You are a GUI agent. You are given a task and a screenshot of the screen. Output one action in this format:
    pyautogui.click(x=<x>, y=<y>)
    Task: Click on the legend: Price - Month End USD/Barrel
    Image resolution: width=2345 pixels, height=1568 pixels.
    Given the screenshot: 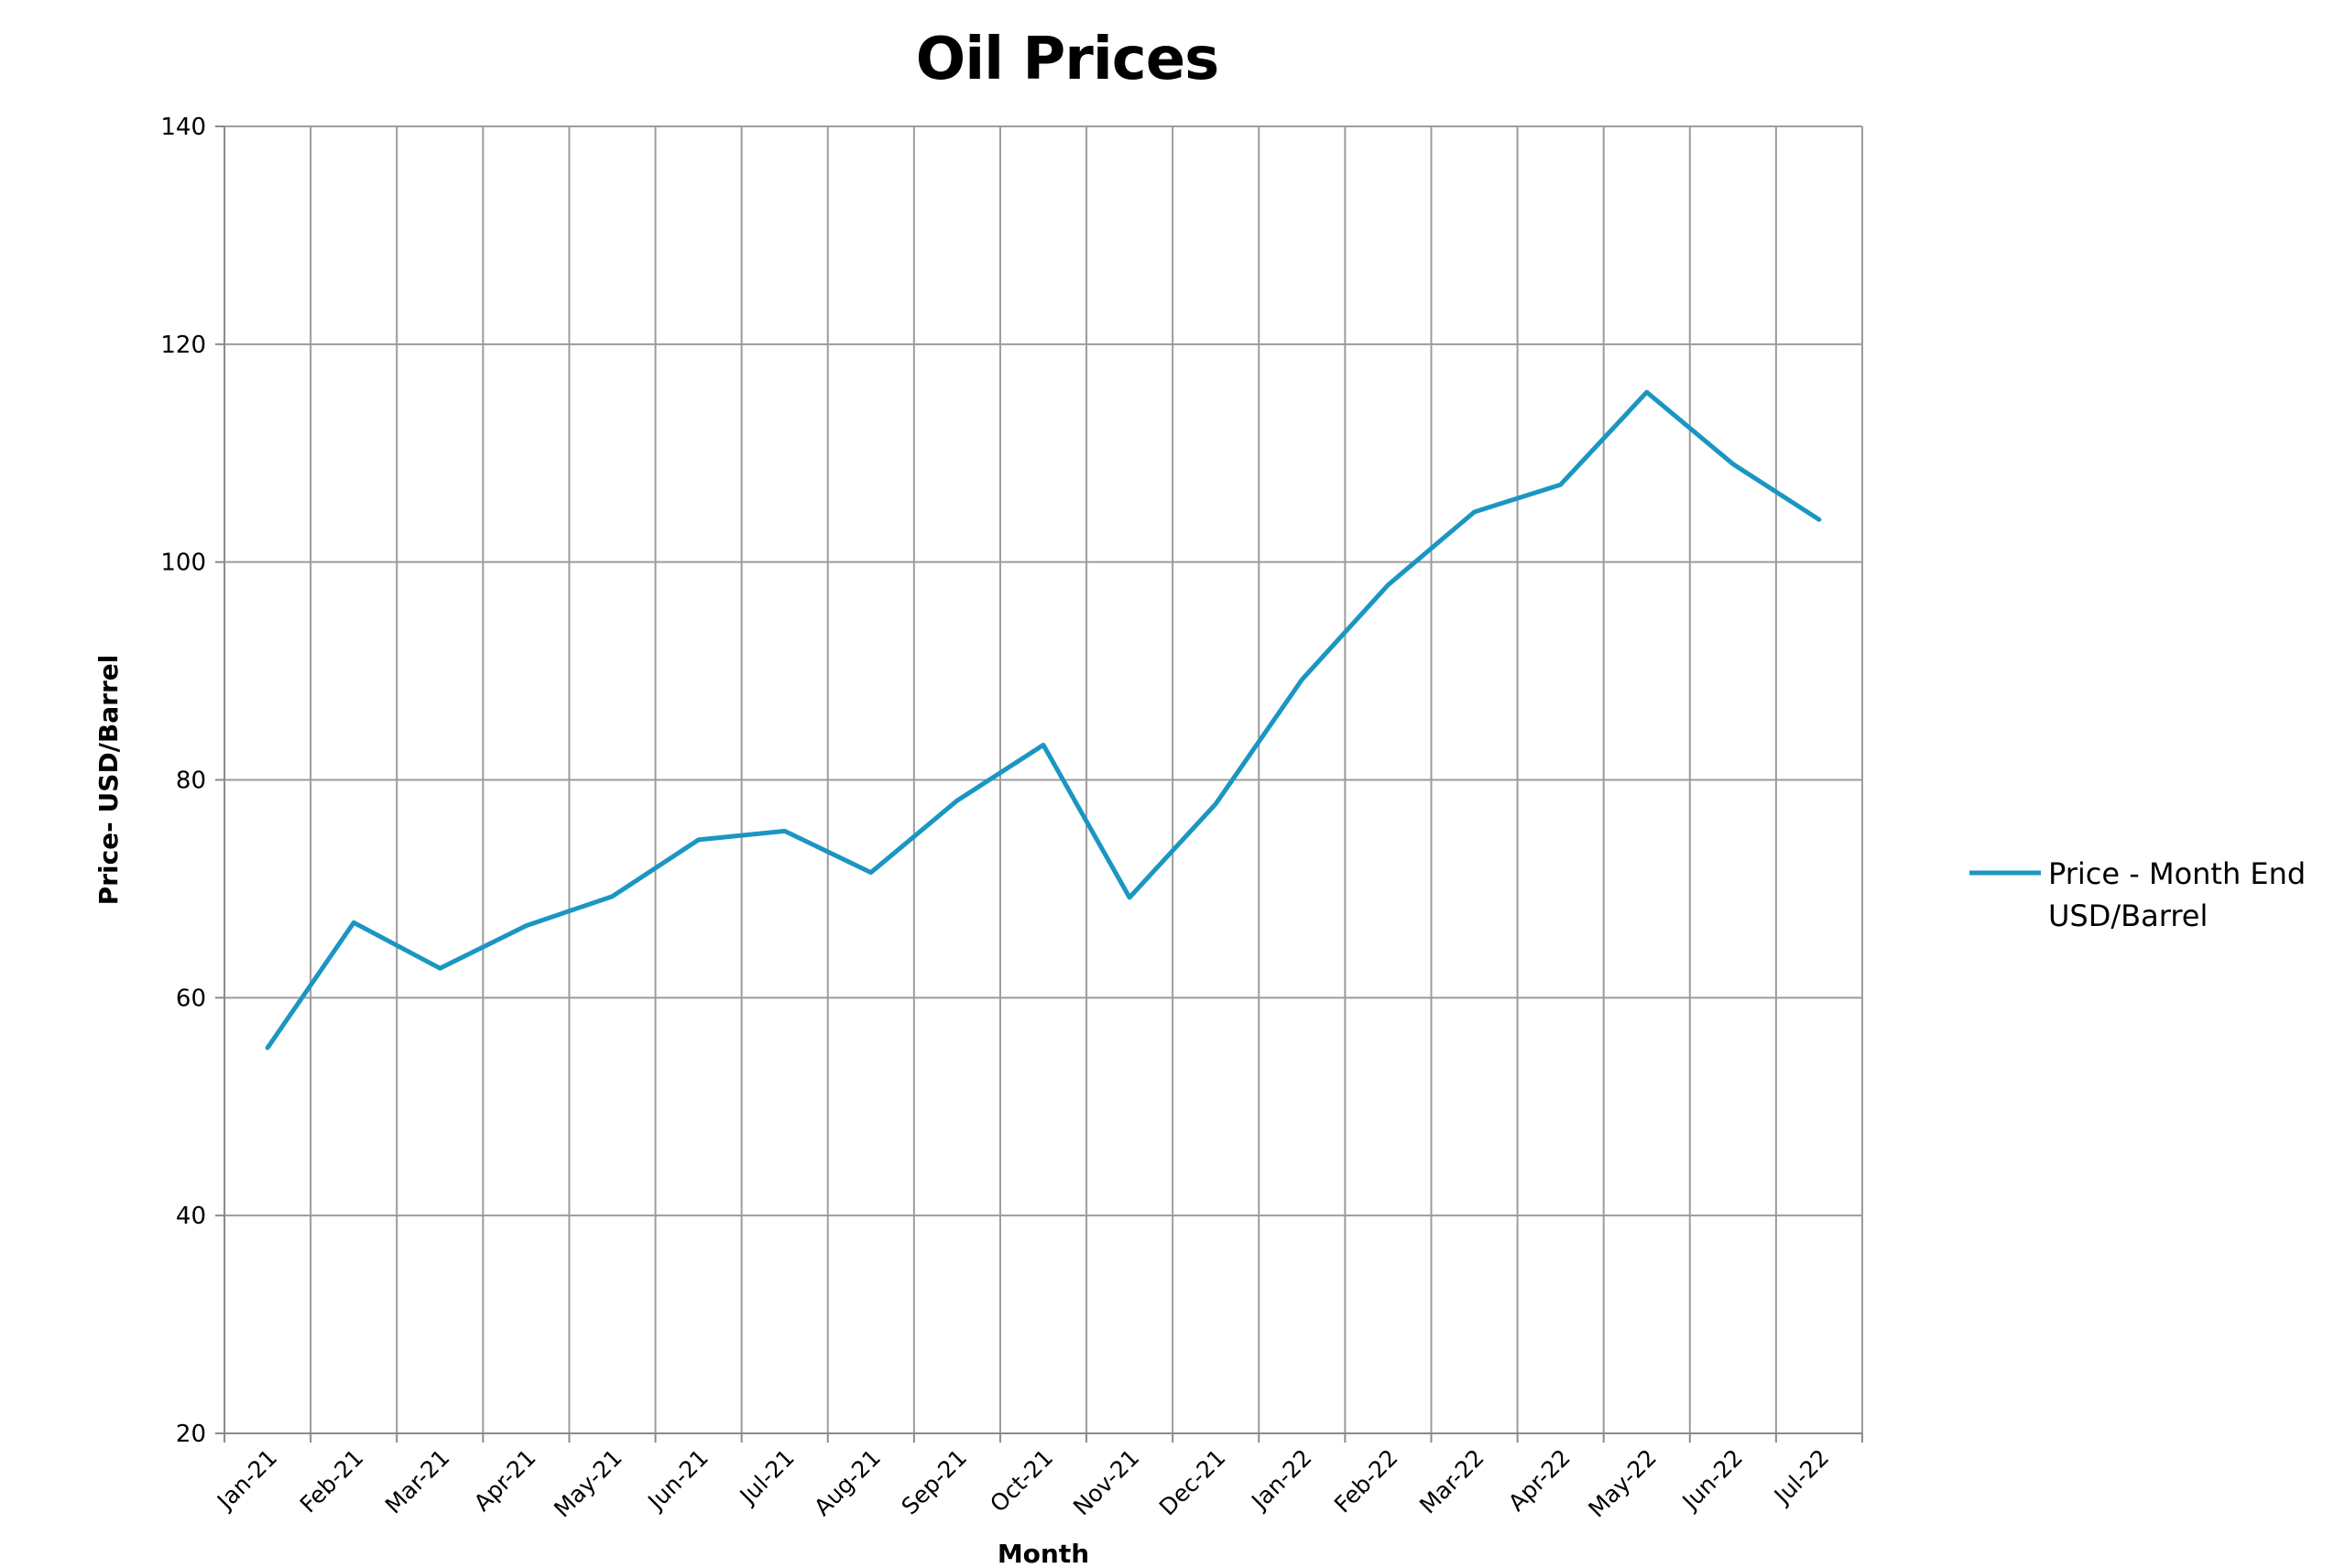 What is the action you would take?
    pyautogui.click(x=2137, y=894)
    